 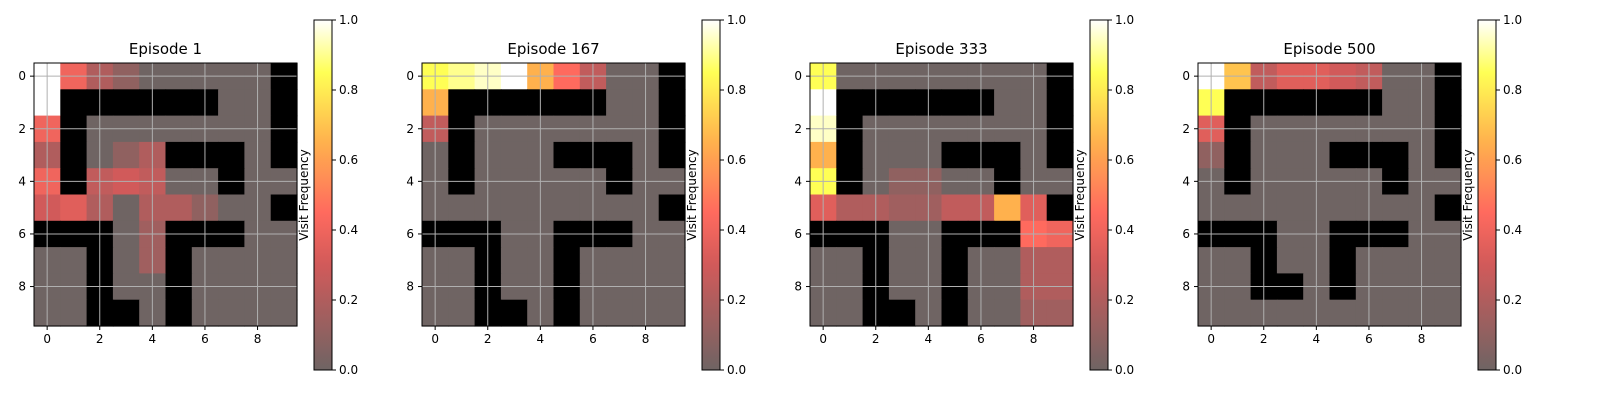 What do you see at coordinates (798, 76) in the screenshot?
I see `y-tick-label: 0` at bounding box center [798, 76].